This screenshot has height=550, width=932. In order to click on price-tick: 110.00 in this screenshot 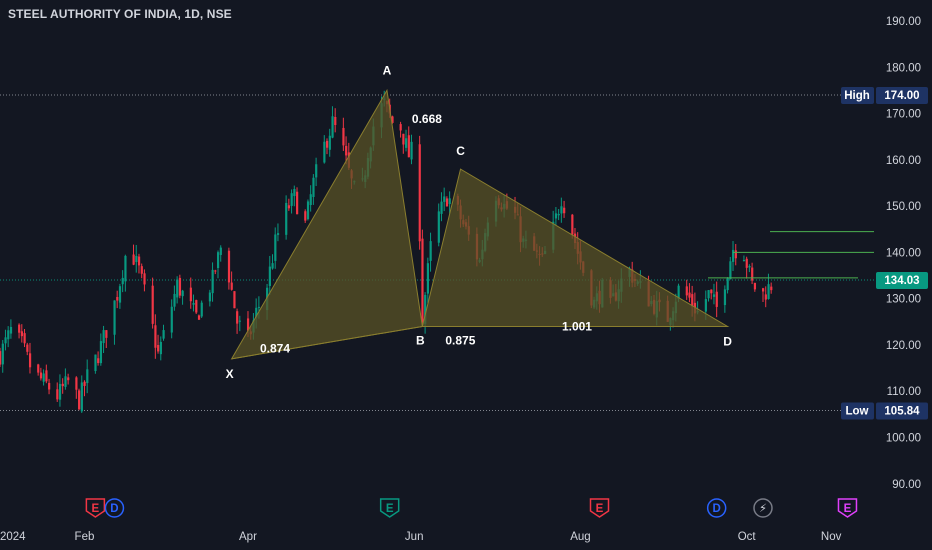, I will do `click(904, 392)`.